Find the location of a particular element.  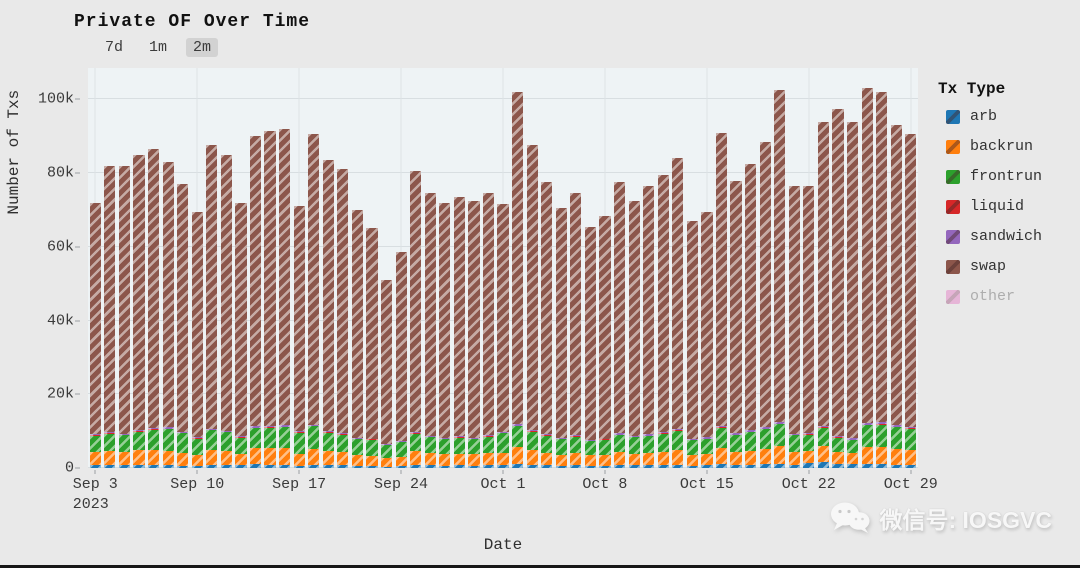

legend-item-arb: arb is located at coordinates (1011, 116).